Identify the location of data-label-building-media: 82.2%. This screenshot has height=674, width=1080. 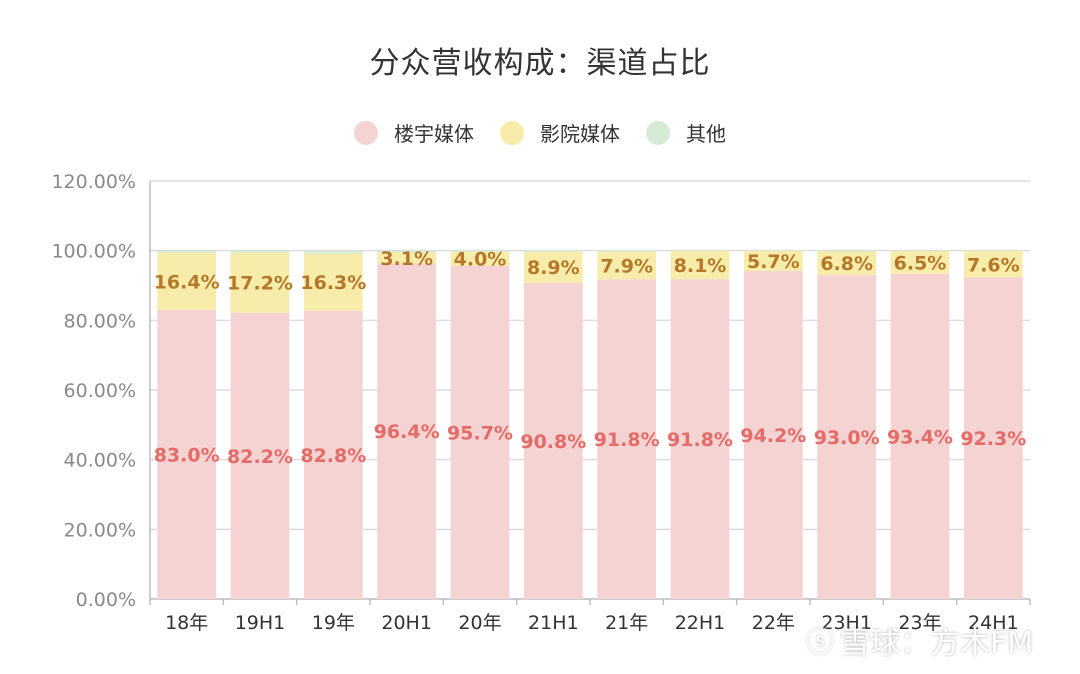
(260, 457).